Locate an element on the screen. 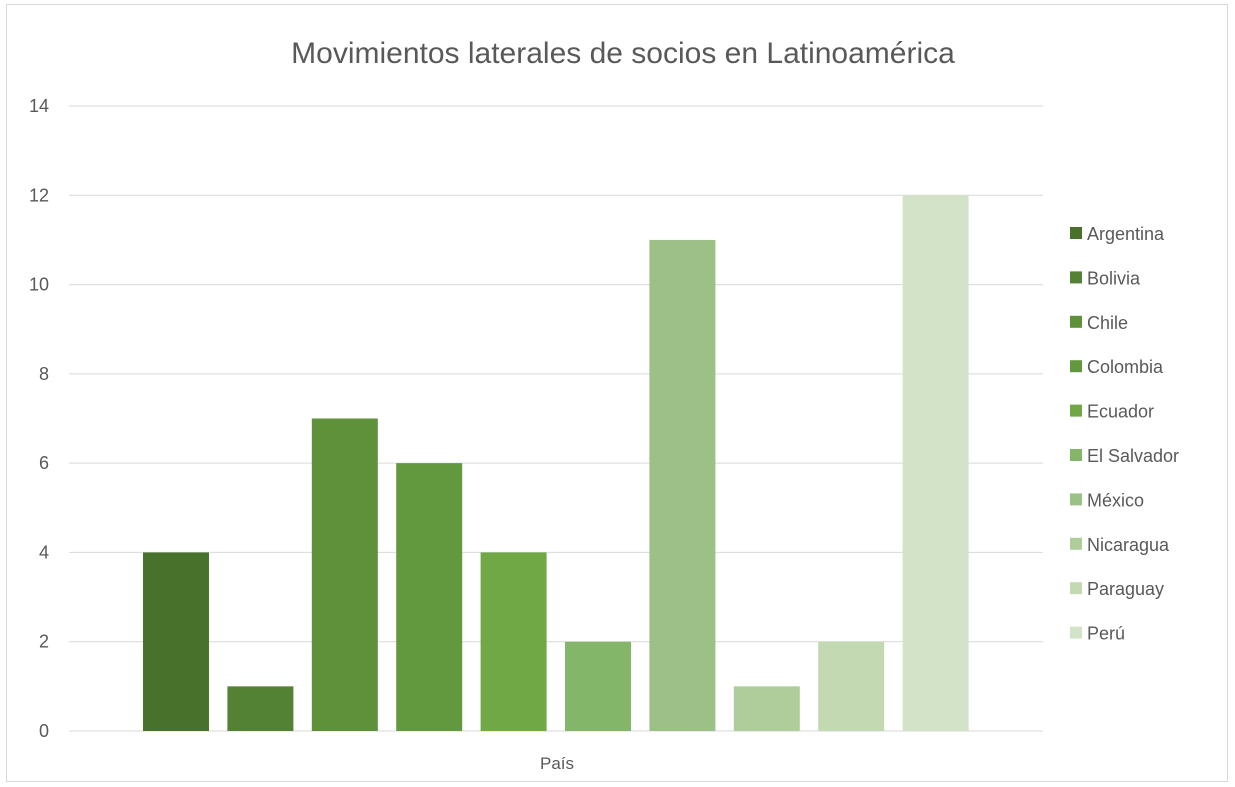  y-tick-label: 0 is located at coordinates (44, 731).